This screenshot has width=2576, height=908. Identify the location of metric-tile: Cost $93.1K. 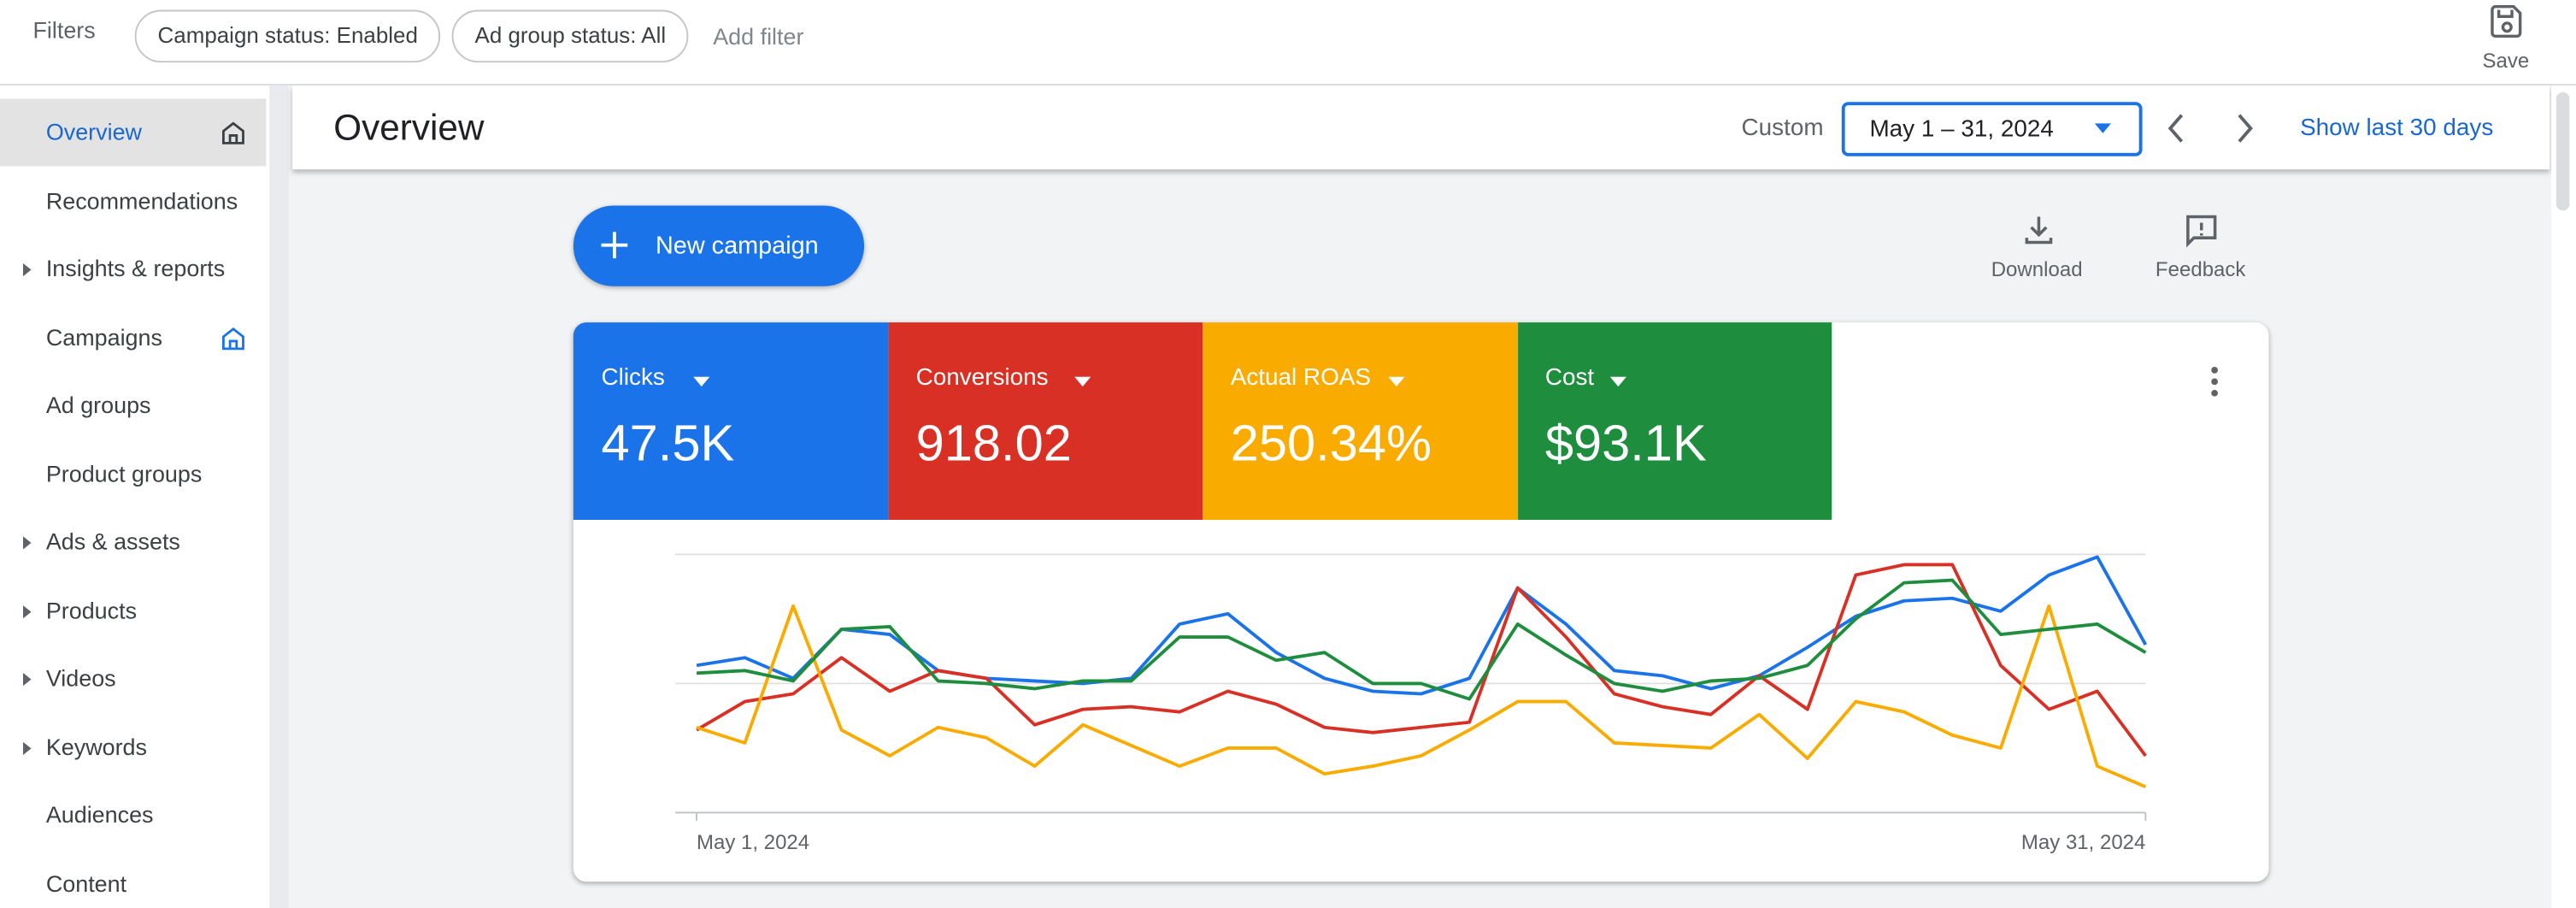
(1674, 421).